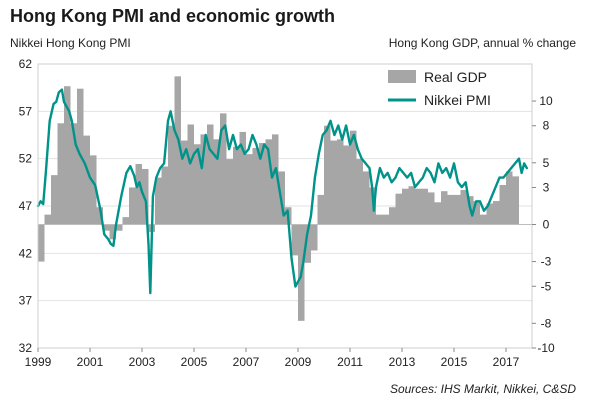 The height and width of the screenshot is (402, 590). What do you see at coordinates (272, 358) in the screenshot?
I see `x-axis-ticks: 1999 2001 2003 2005 2007 2009 2011 2013 2015 2017` at bounding box center [272, 358].